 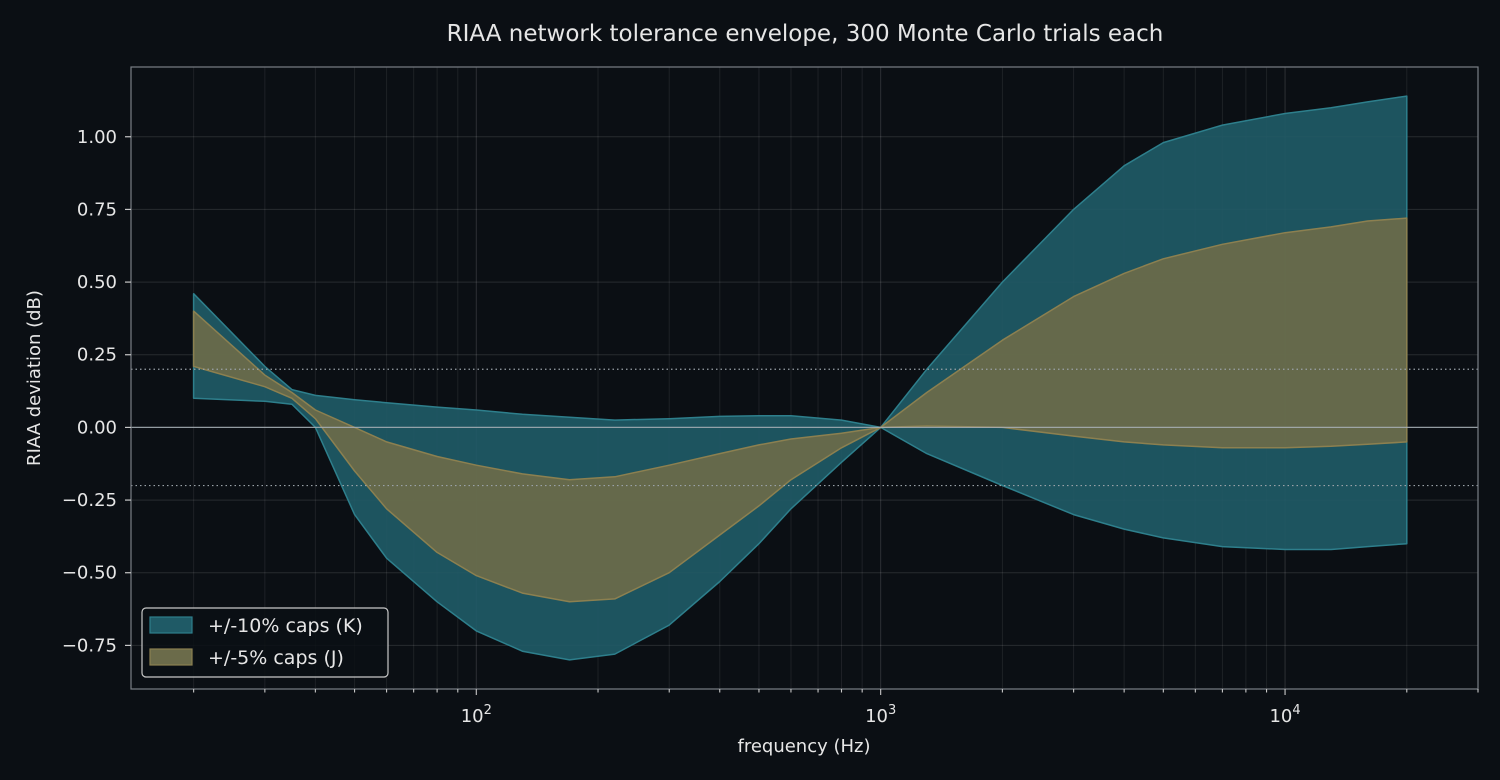 What do you see at coordinates (89, 500) in the screenshot?
I see `y-tick-label: −0.25` at bounding box center [89, 500].